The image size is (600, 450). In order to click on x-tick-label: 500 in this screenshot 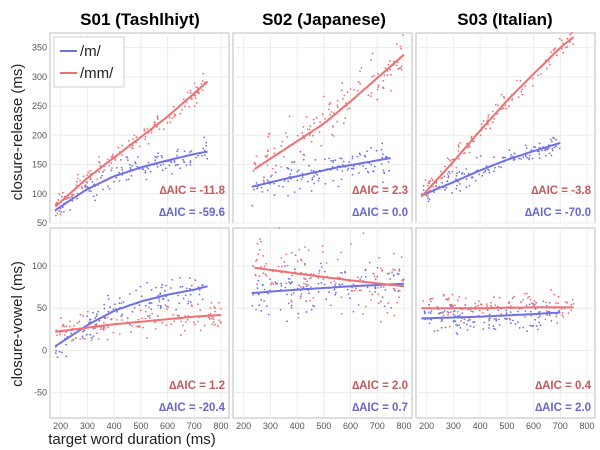, I will do `click(323, 426)`.